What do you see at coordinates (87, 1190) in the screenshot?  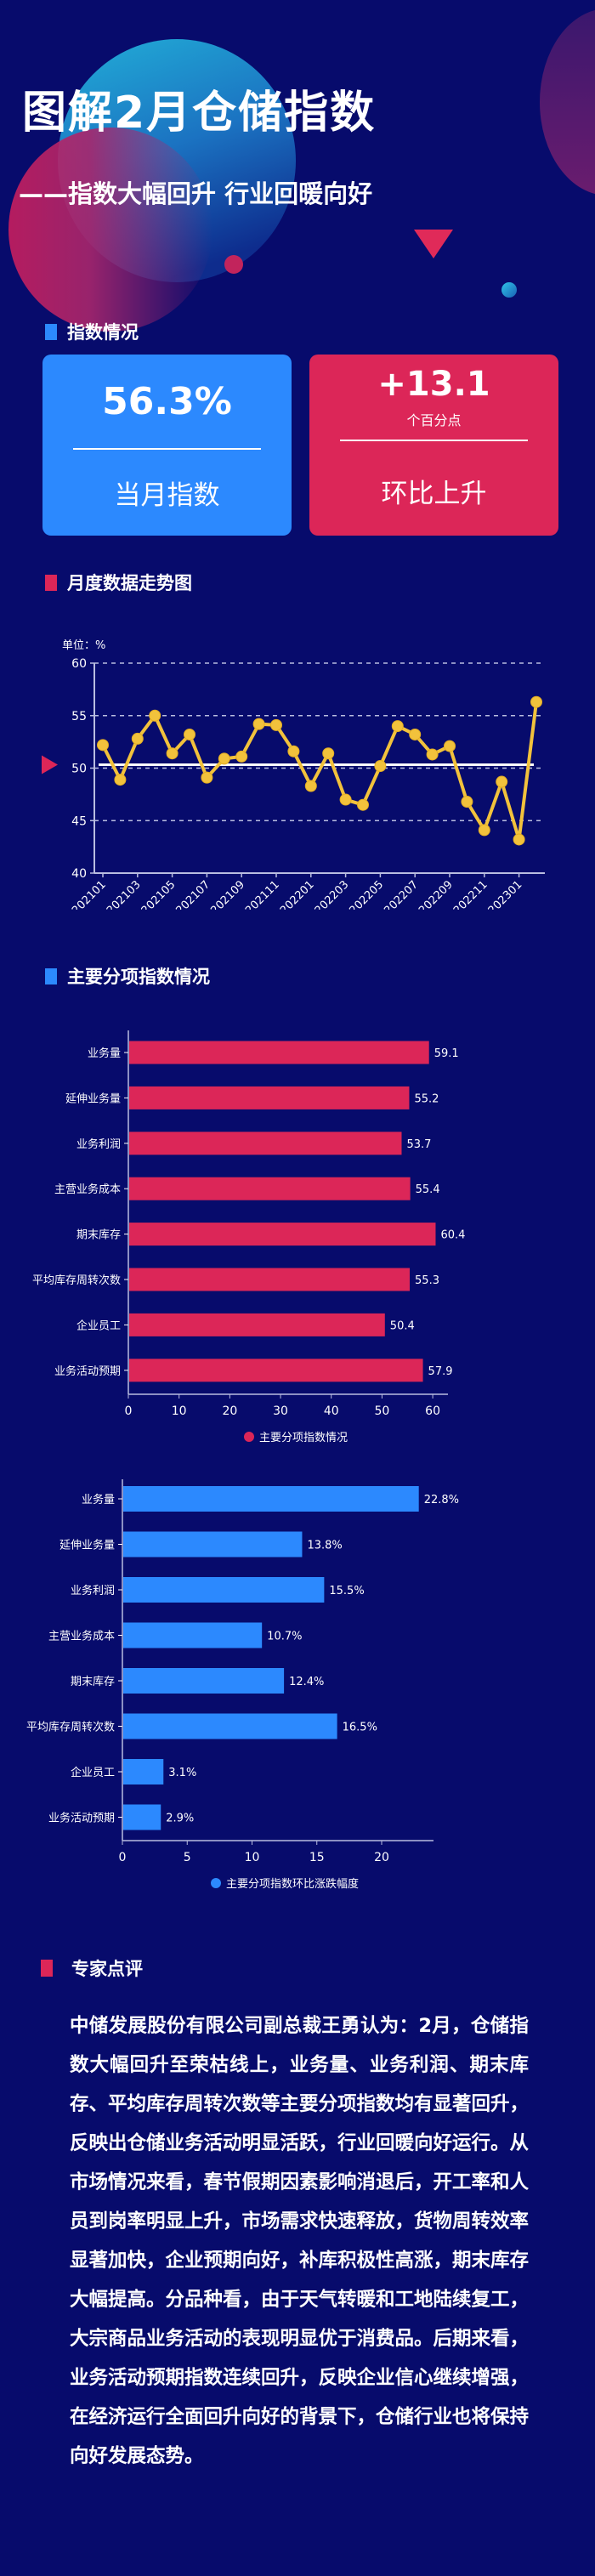 I see `category-label: 主营业务成本` at bounding box center [87, 1190].